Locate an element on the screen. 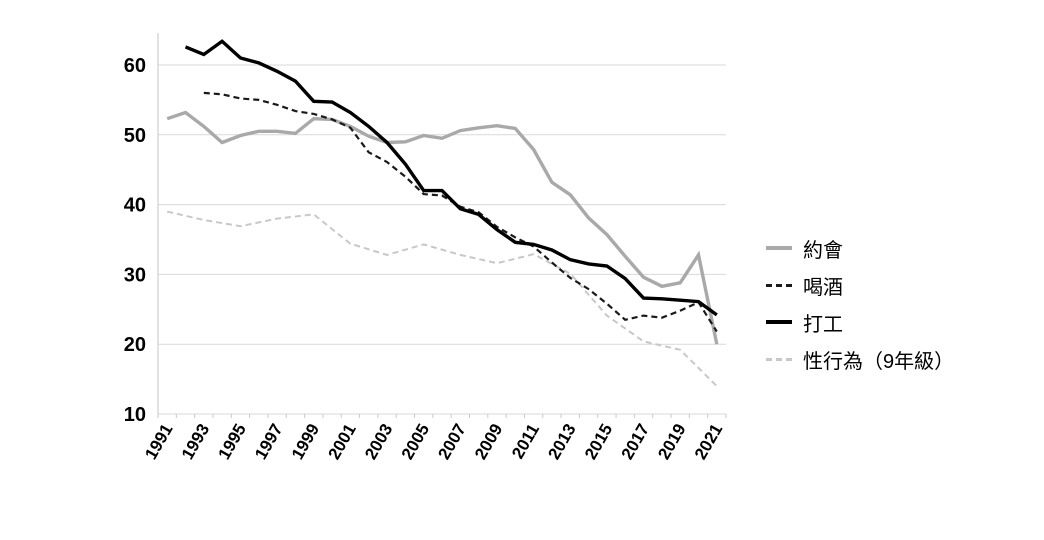  y-tick-label: 40 is located at coordinates (135, 206).